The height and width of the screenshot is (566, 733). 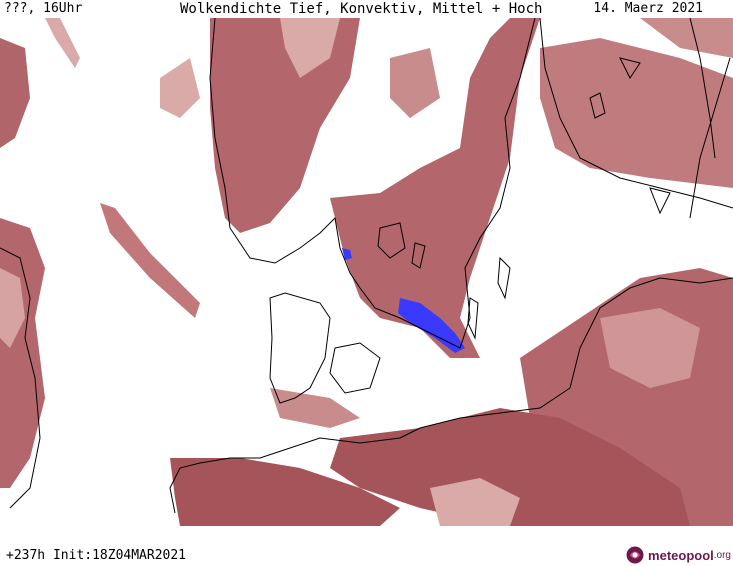 What do you see at coordinates (650, 348) in the screenshot?
I see `cloud-patch-latvia` at bounding box center [650, 348].